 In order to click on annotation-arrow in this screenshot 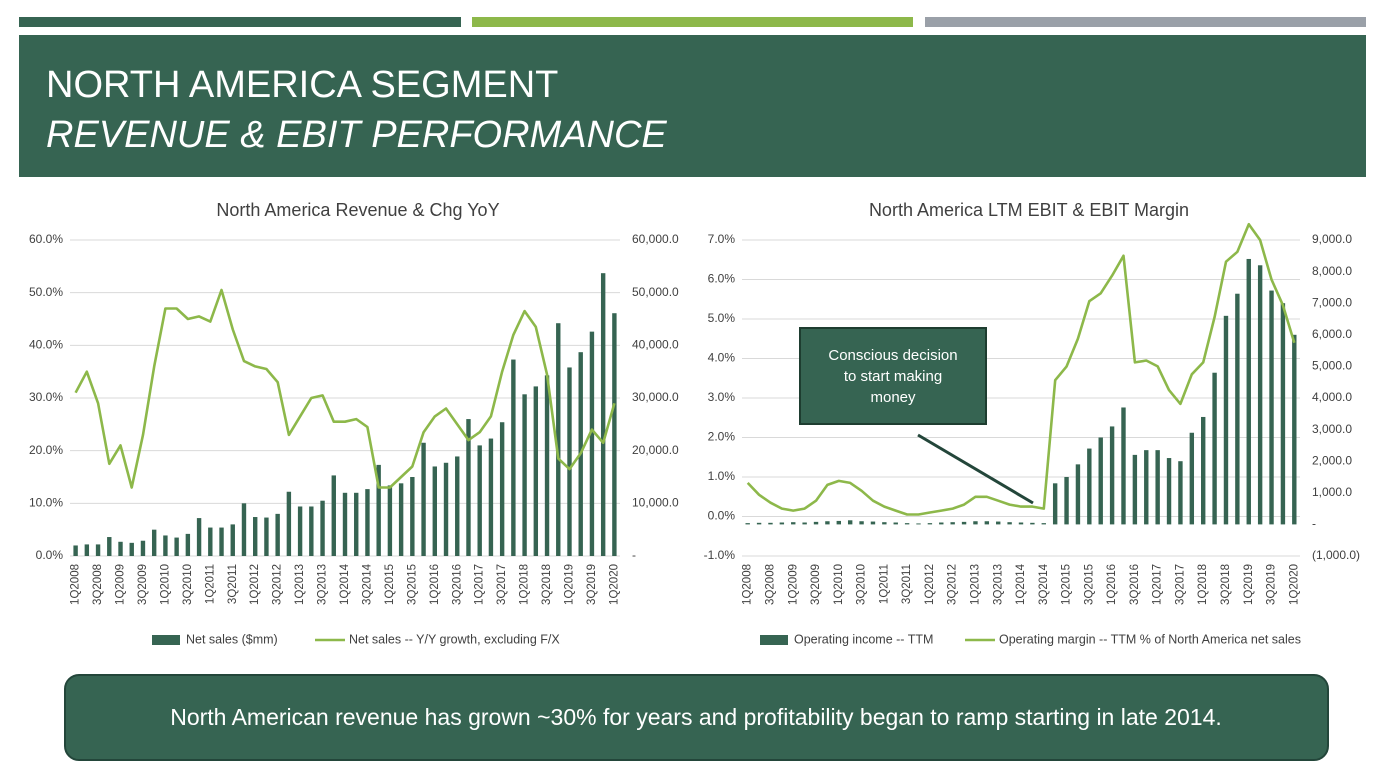, I will do `click(975, 469)`.